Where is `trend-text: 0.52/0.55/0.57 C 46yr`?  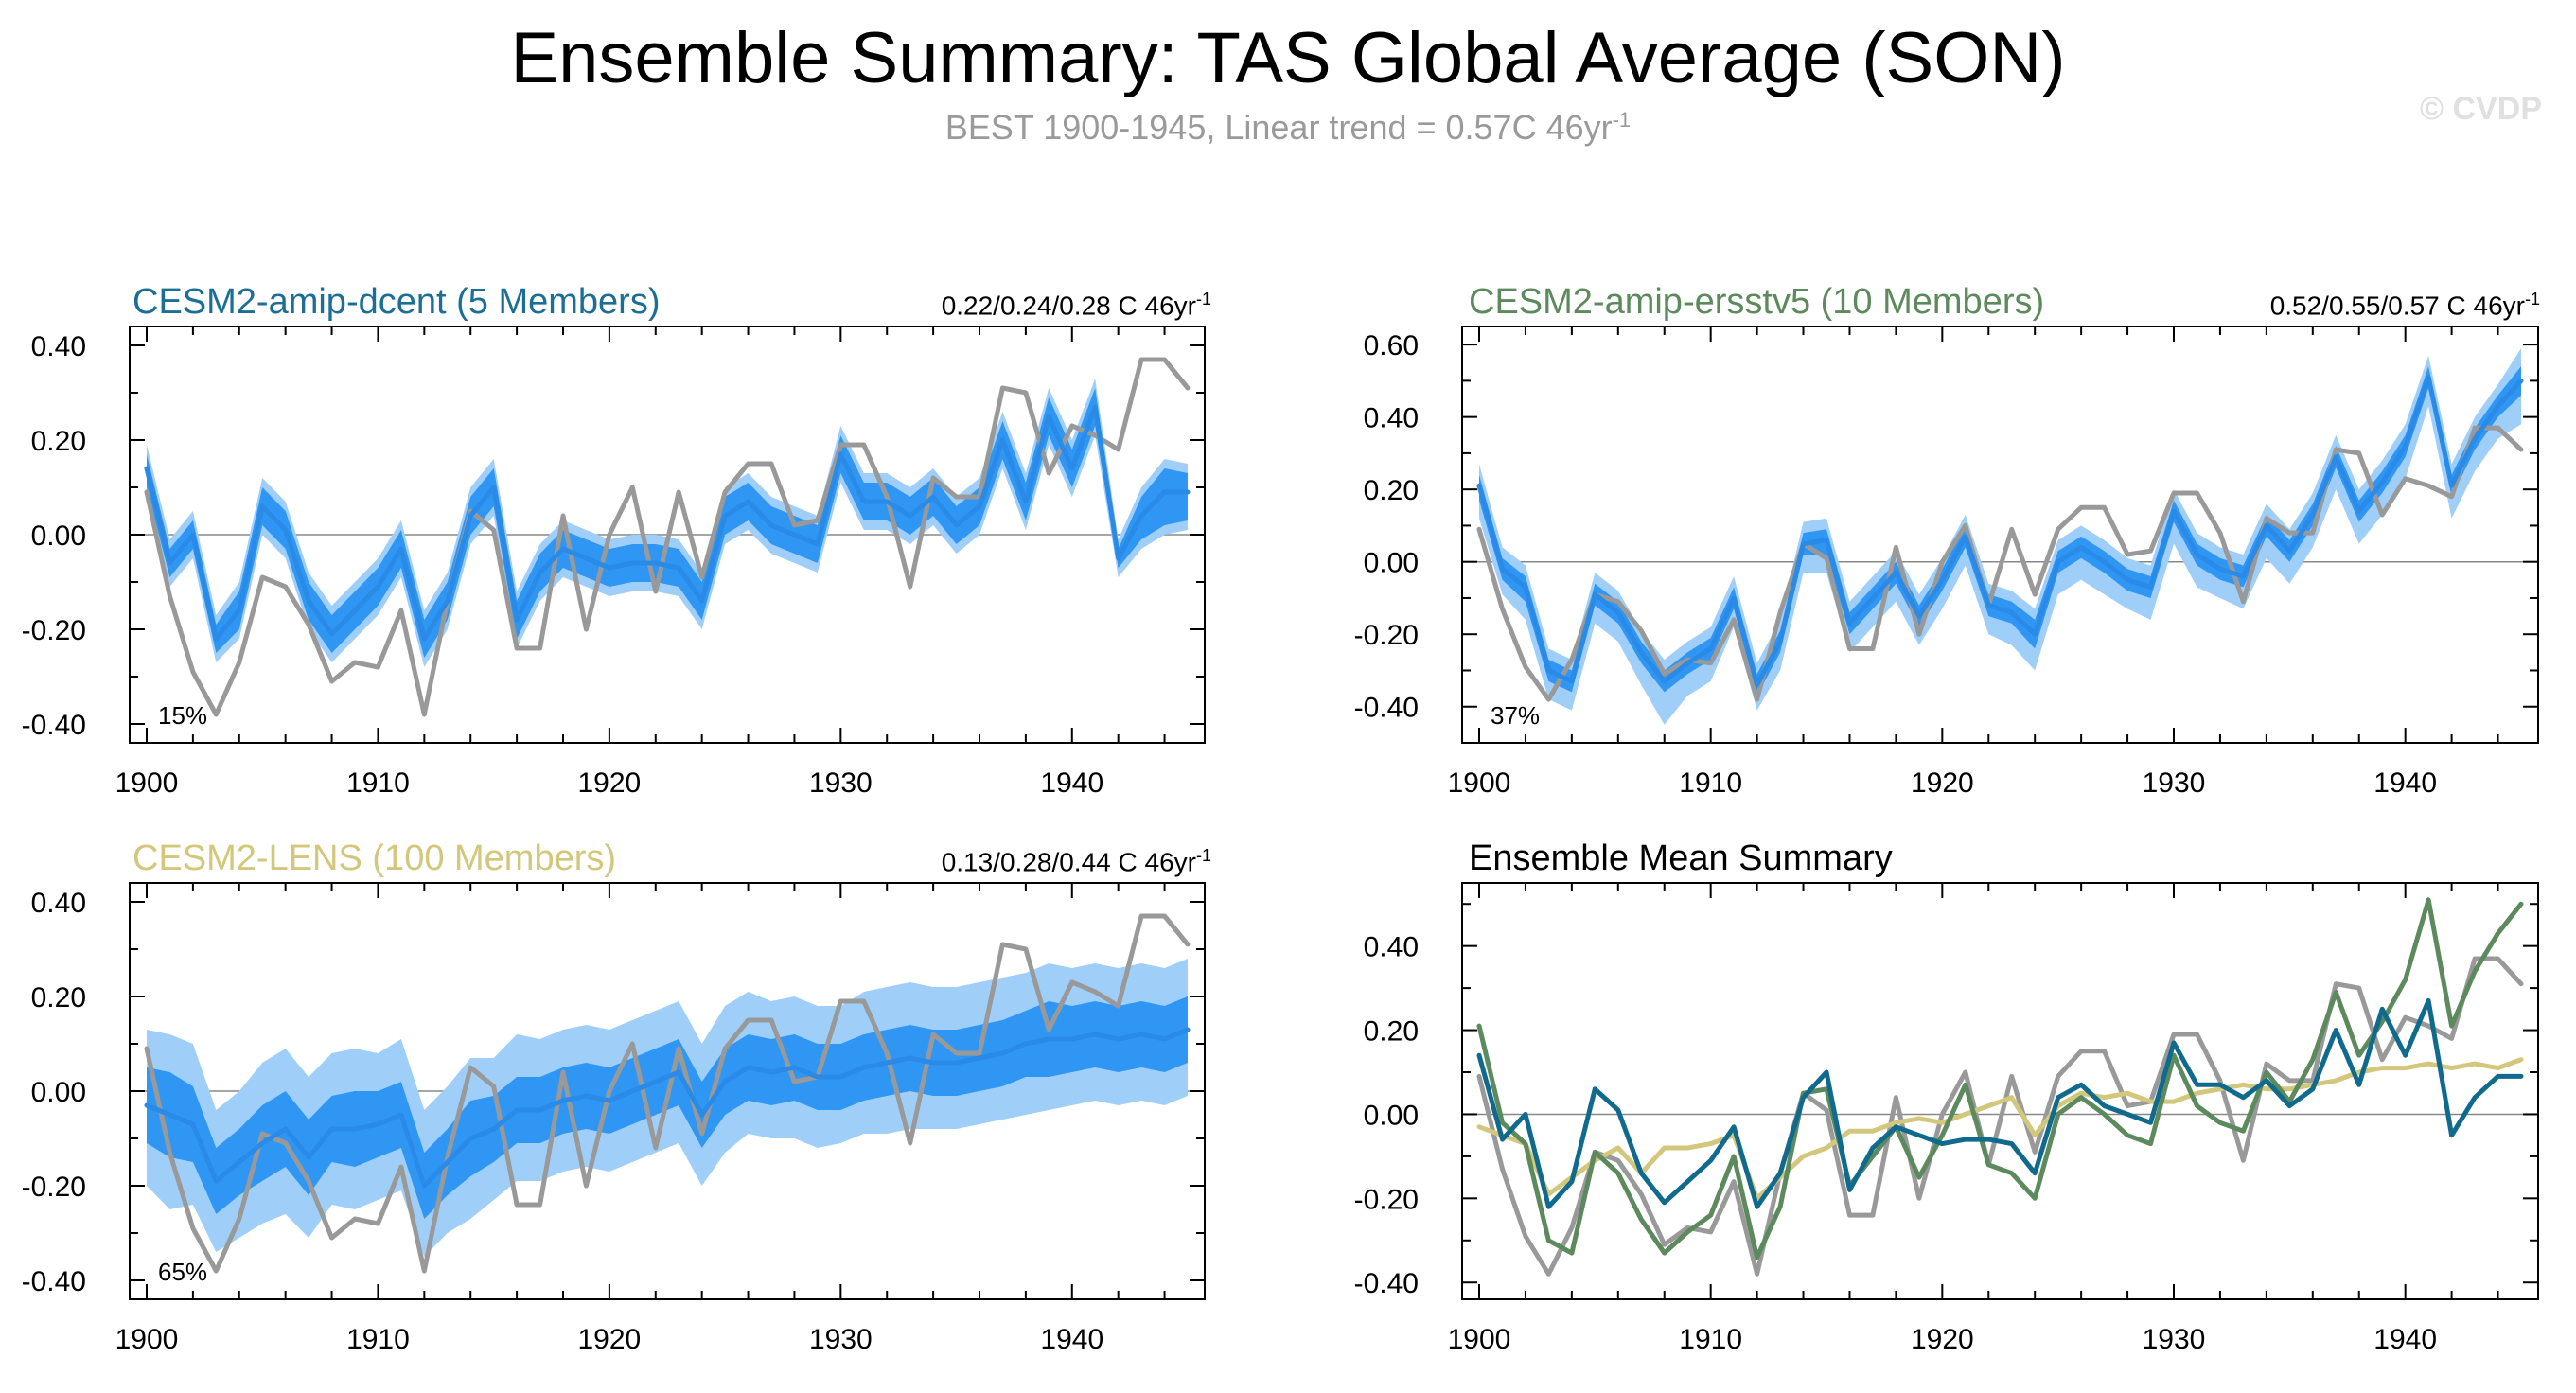
trend-text: 0.52/0.55/0.57 C 46yr is located at coordinates (2397, 306).